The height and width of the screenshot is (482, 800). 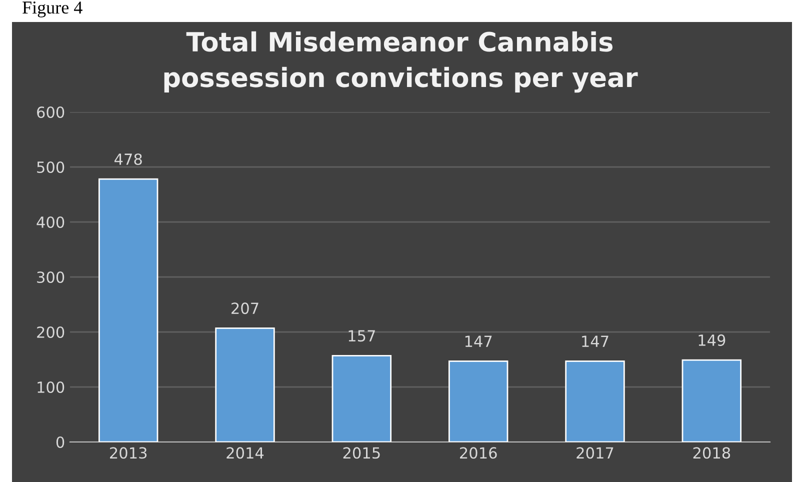 What do you see at coordinates (52, 10) in the screenshot?
I see `caption: Figure 4` at bounding box center [52, 10].